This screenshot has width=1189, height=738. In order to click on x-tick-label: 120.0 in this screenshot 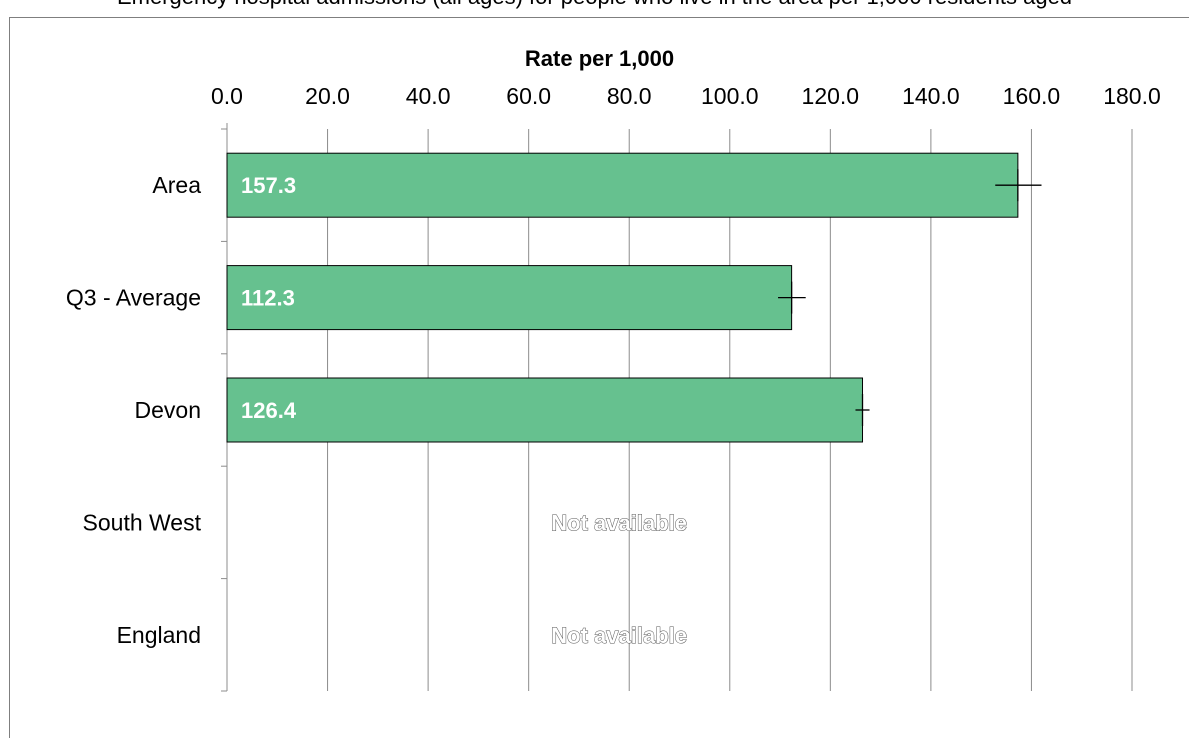, I will do `click(831, 96)`.